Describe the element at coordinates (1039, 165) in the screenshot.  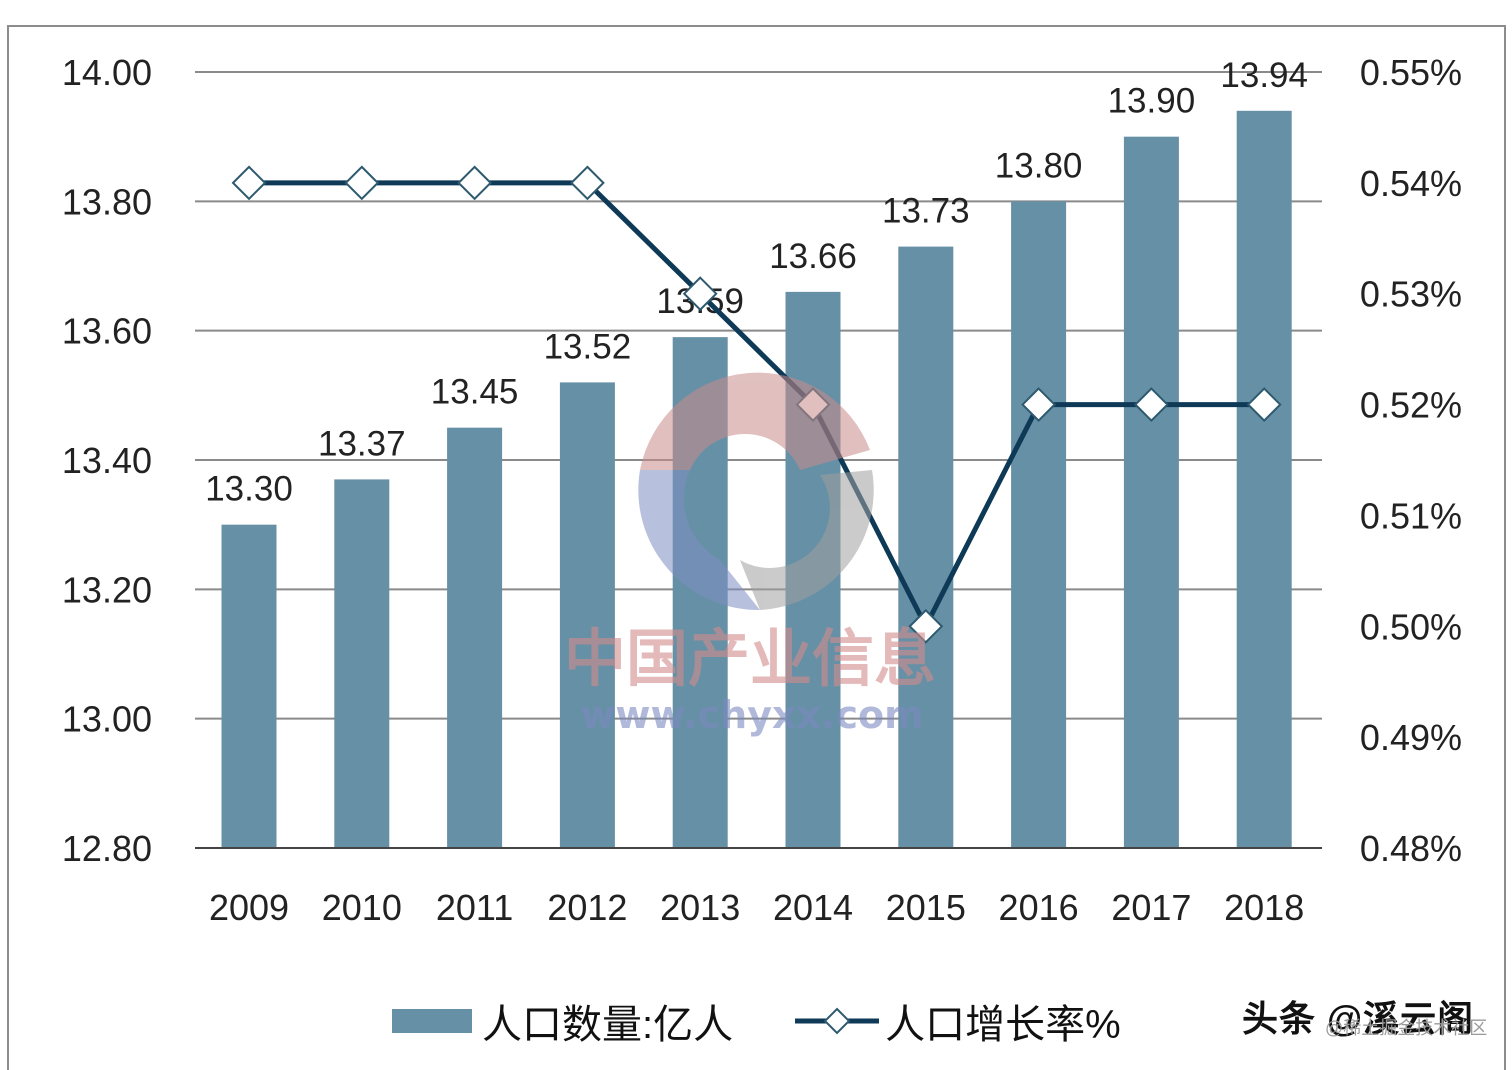
I see `bar-value-label: 13.80` at that location.